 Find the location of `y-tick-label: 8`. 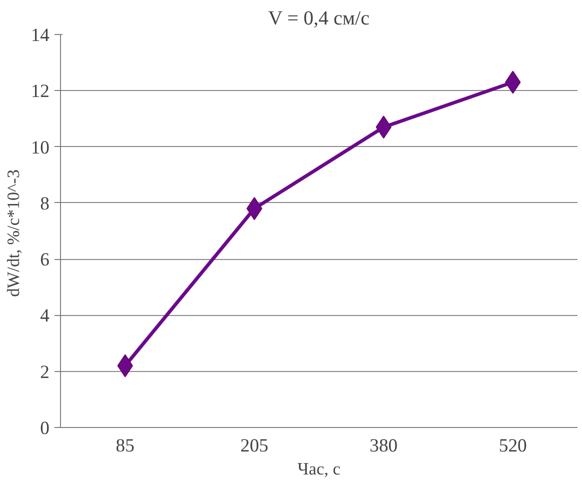

y-tick-label: 8 is located at coordinates (45, 203).